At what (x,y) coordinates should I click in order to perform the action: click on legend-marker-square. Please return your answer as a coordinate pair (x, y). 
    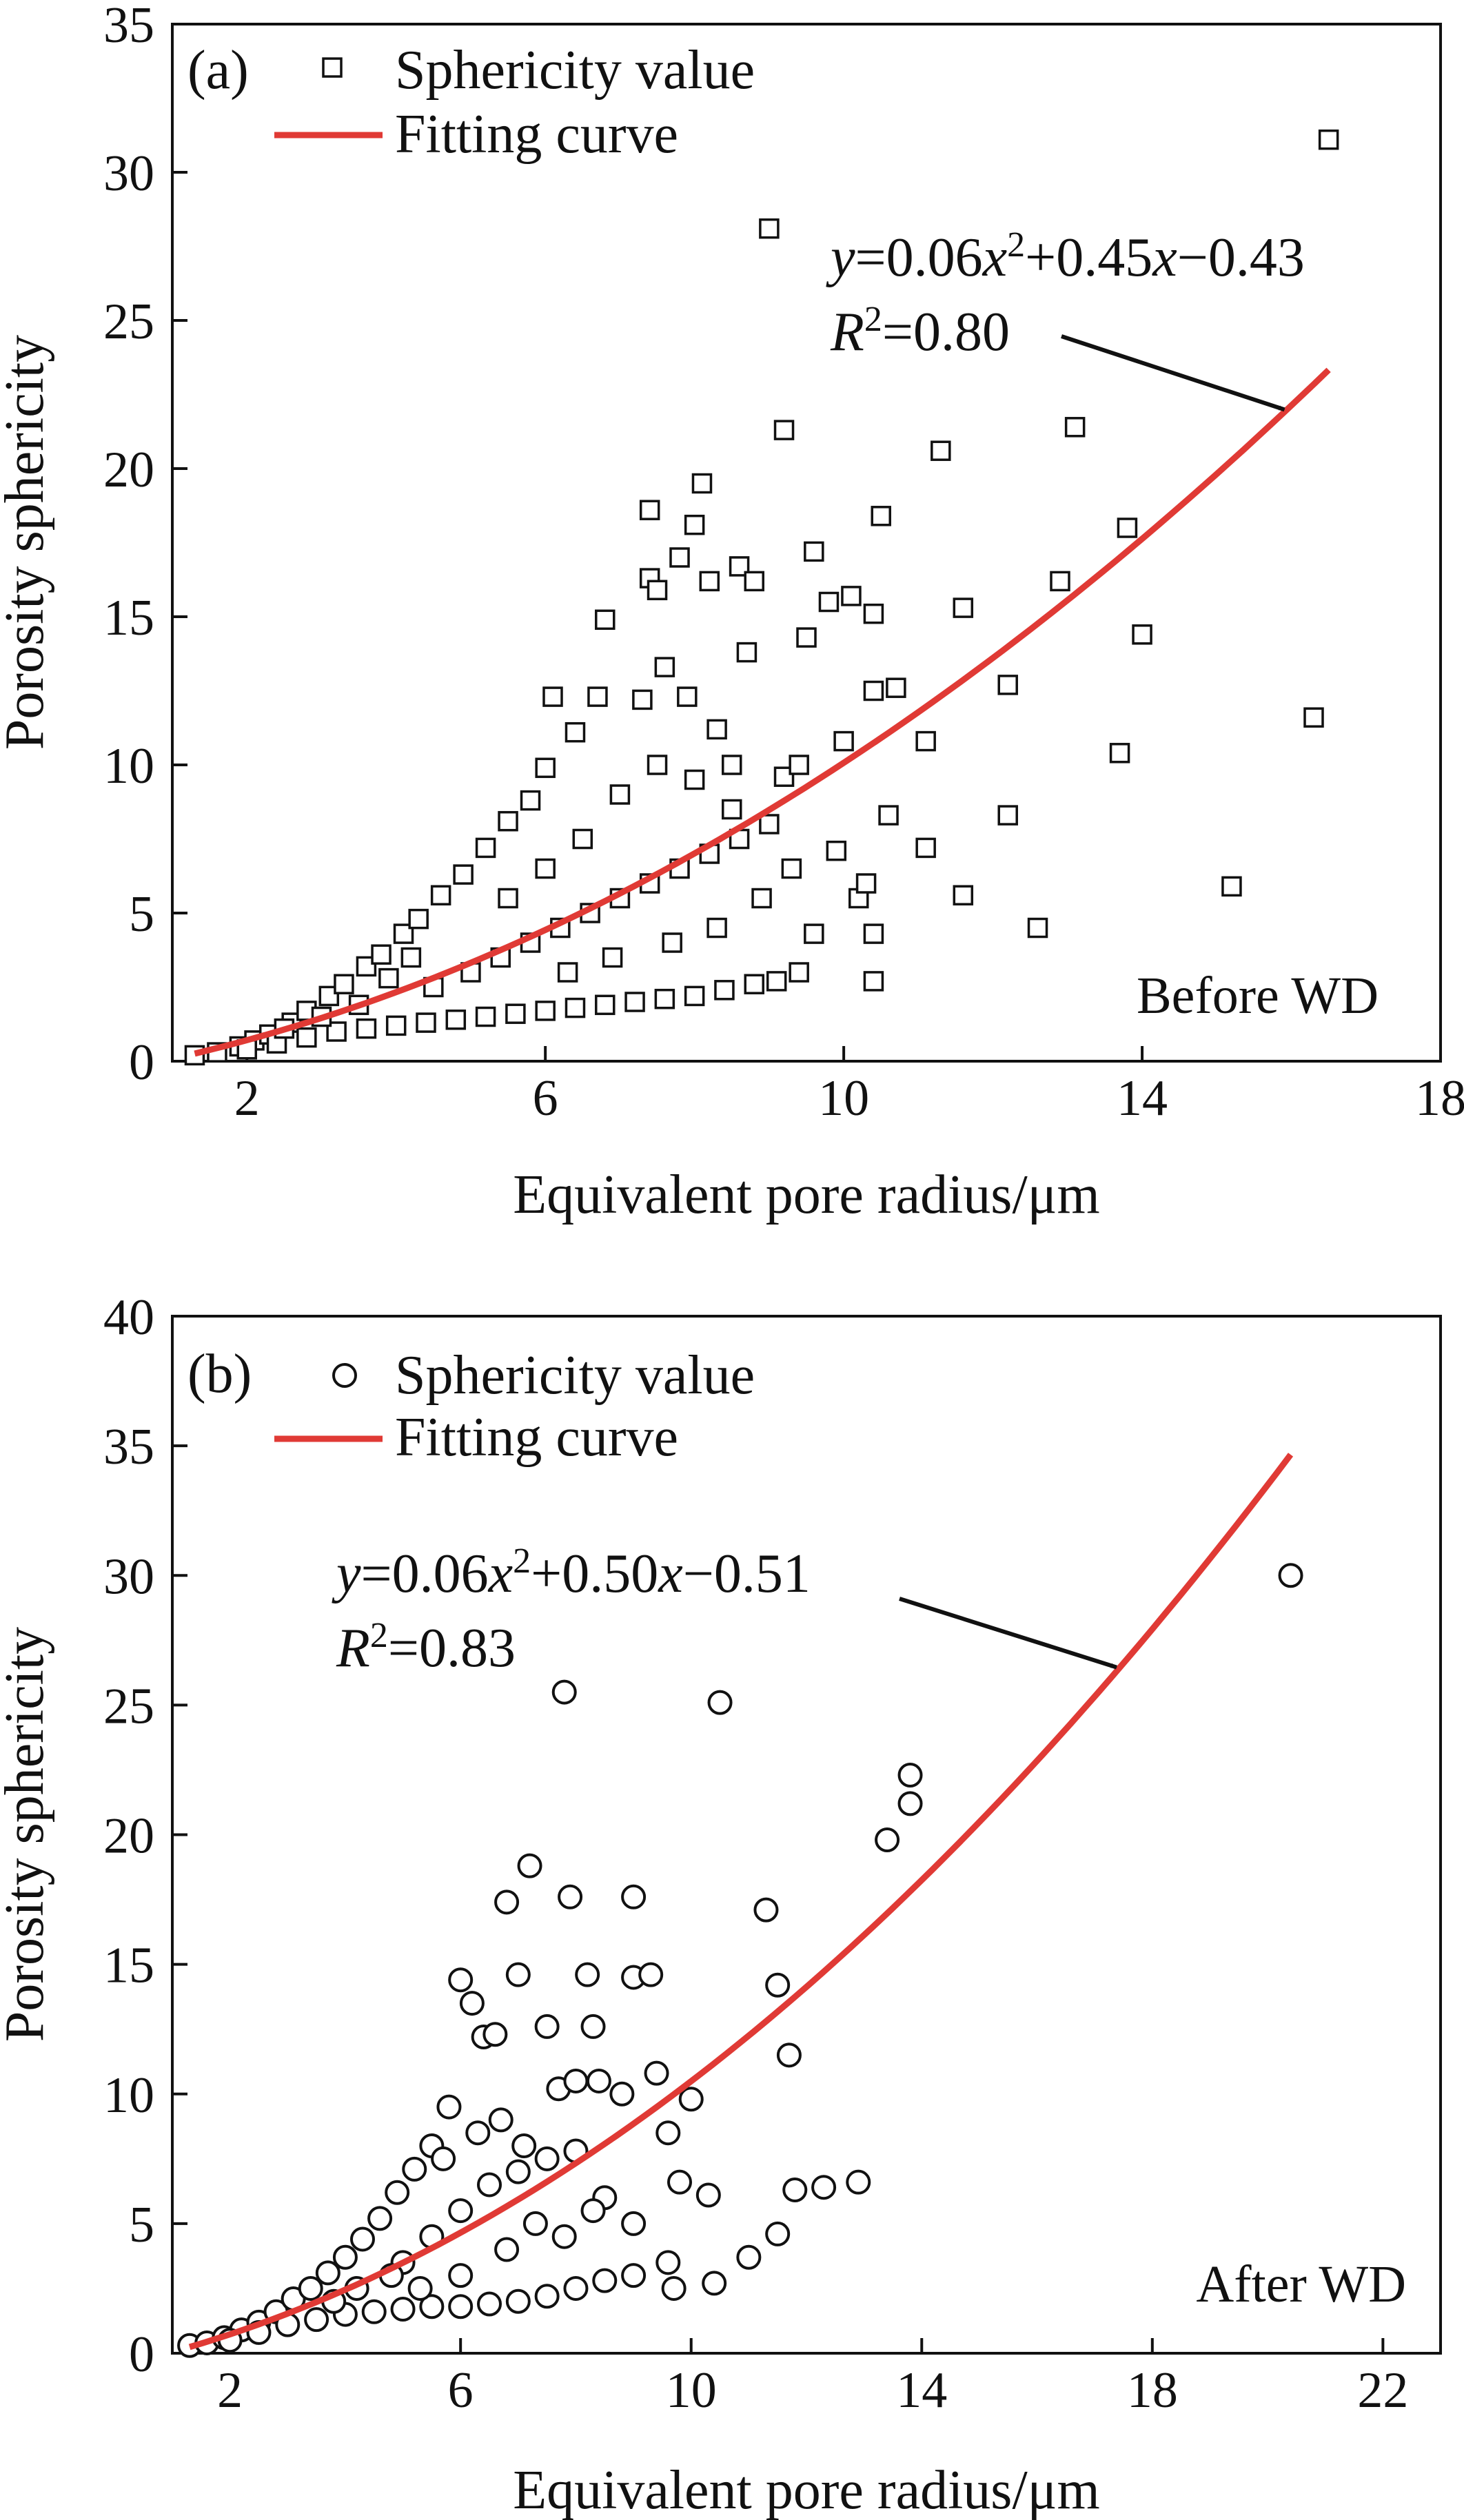
    Looking at the image, I should click on (332, 67).